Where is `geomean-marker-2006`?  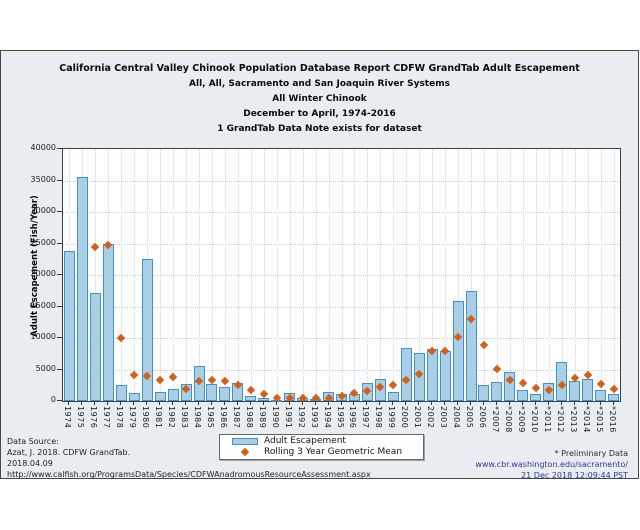 geomean-marker-2006 is located at coordinates (484, 345).